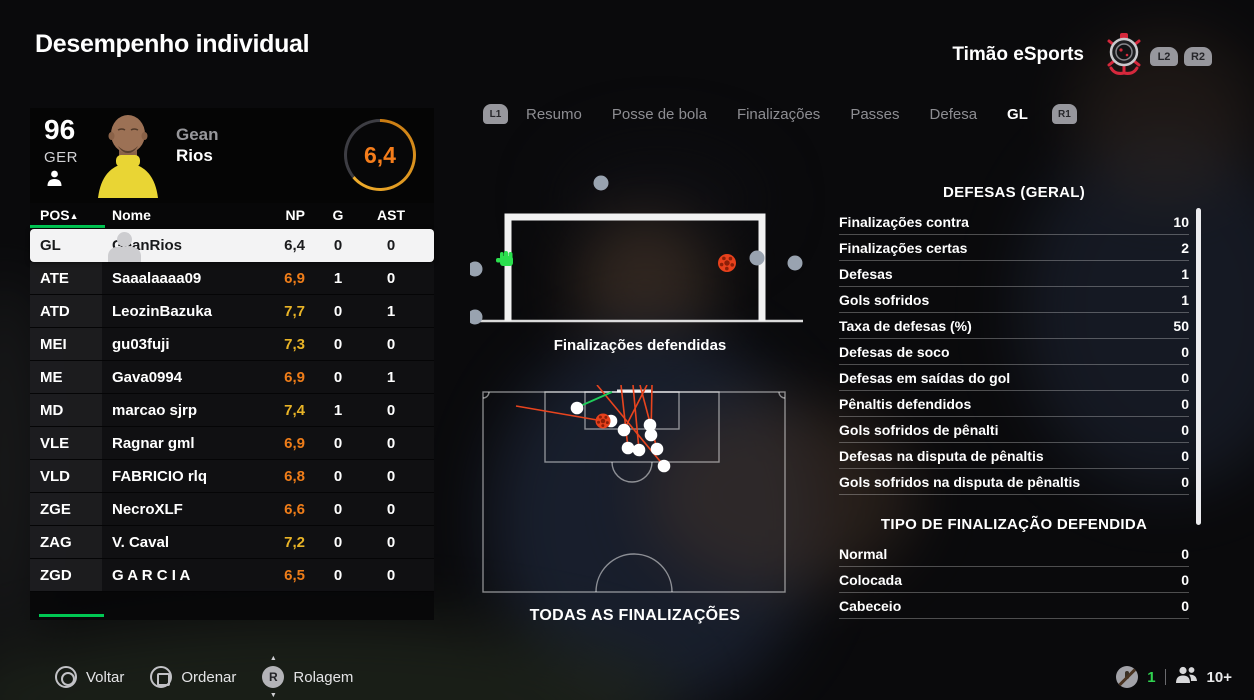  What do you see at coordinates (209, 677) in the screenshot?
I see `sort-label: Ordenar` at bounding box center [209, 677].